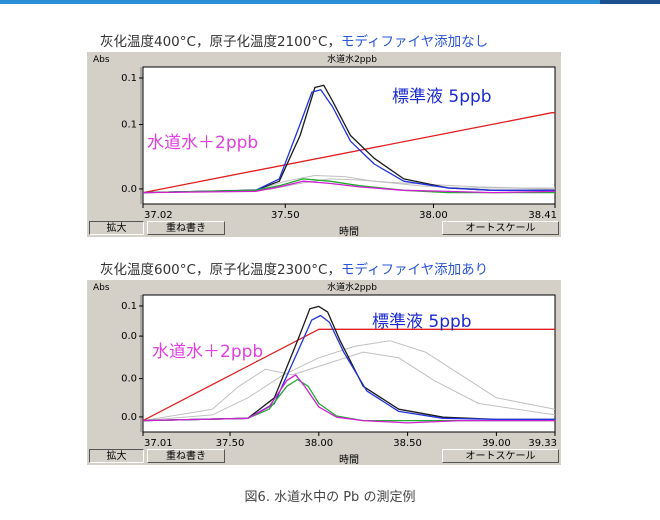 The height and width of the screenshot is (520, 660). Describe the element at coordinates (158, 215) in the screenshot. I see `x-tick-label: 37.02` at that location.